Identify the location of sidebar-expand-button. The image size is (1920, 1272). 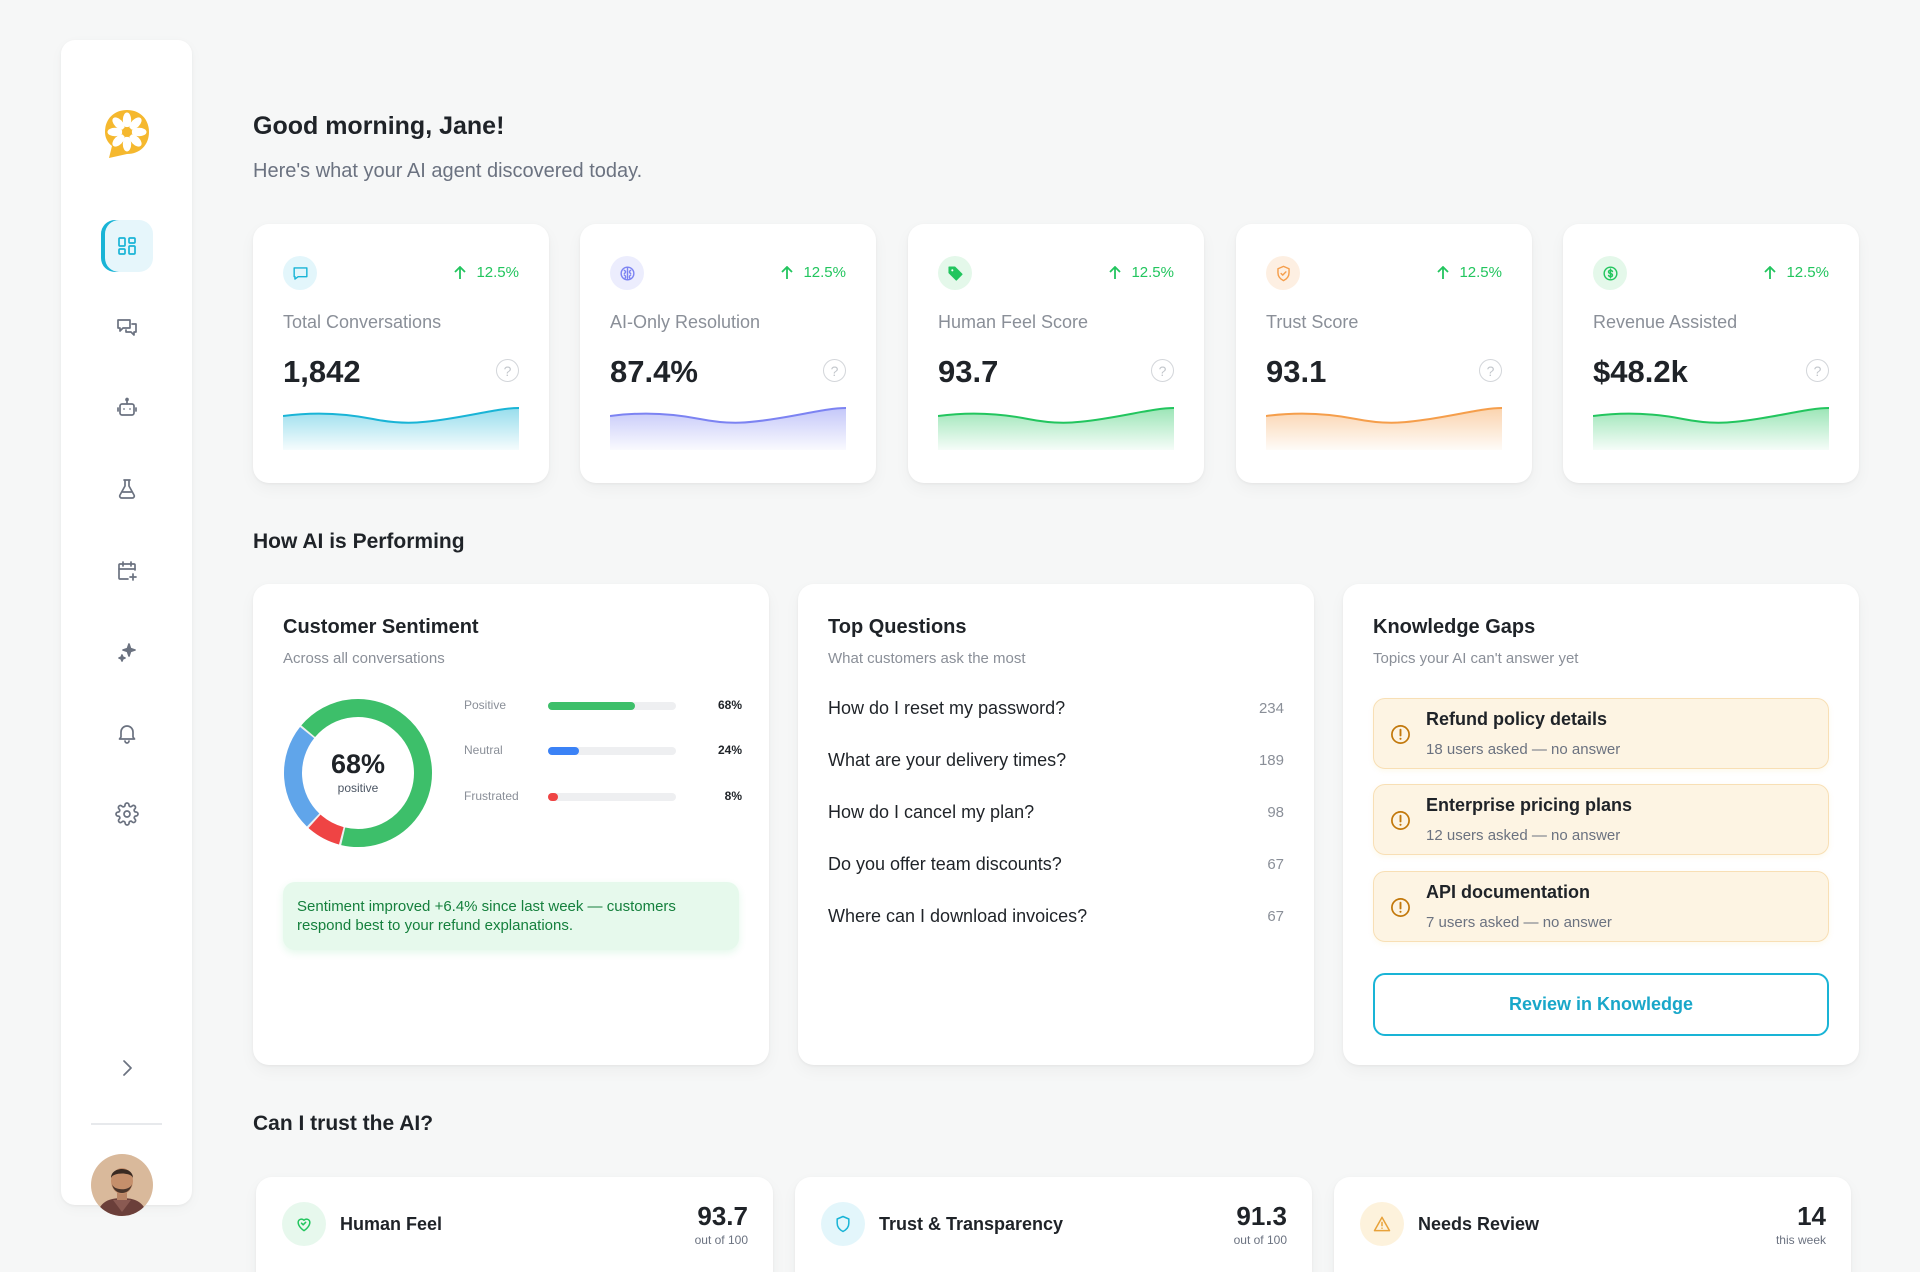
(127, 1068).